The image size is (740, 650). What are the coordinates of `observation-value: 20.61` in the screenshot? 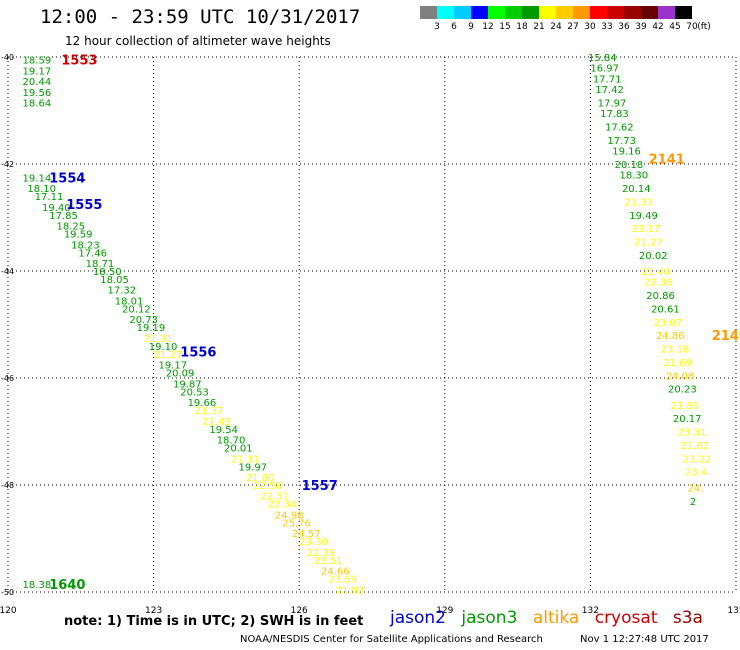 It's located at (665, 309).